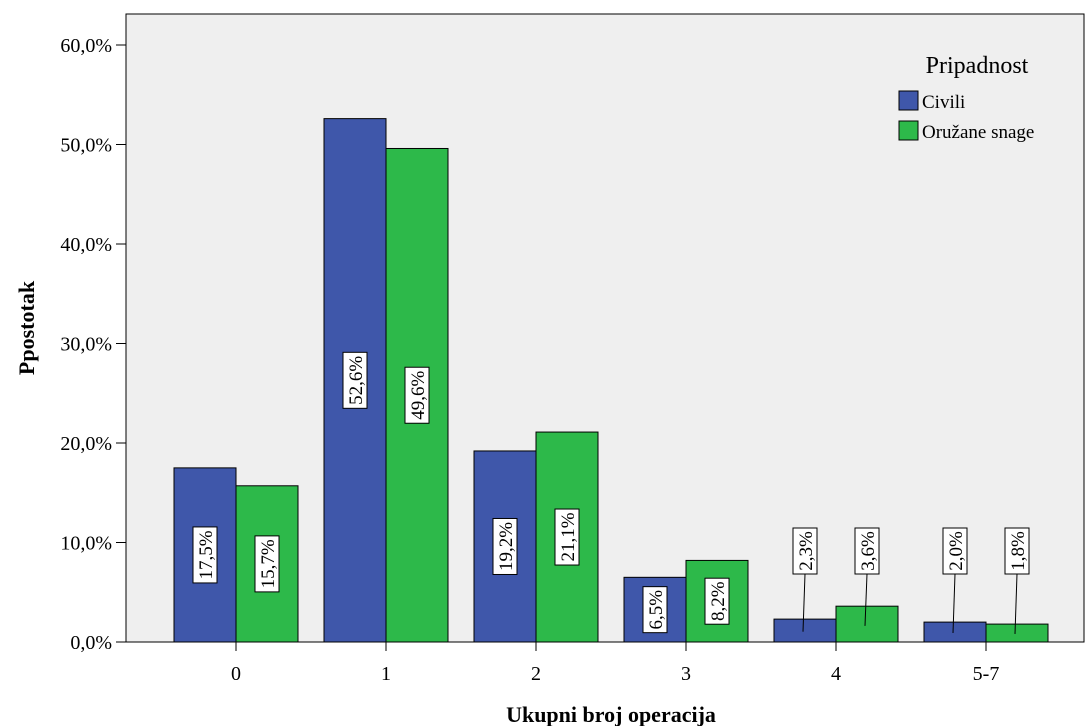  I want to click on data-label: 1,8%, so click(1018, 551).